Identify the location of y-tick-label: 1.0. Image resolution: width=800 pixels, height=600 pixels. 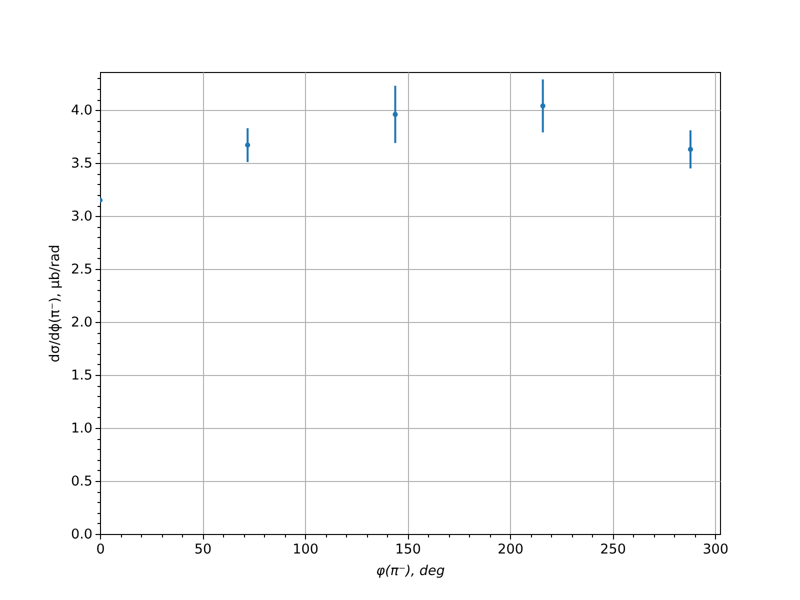
(81, 428).